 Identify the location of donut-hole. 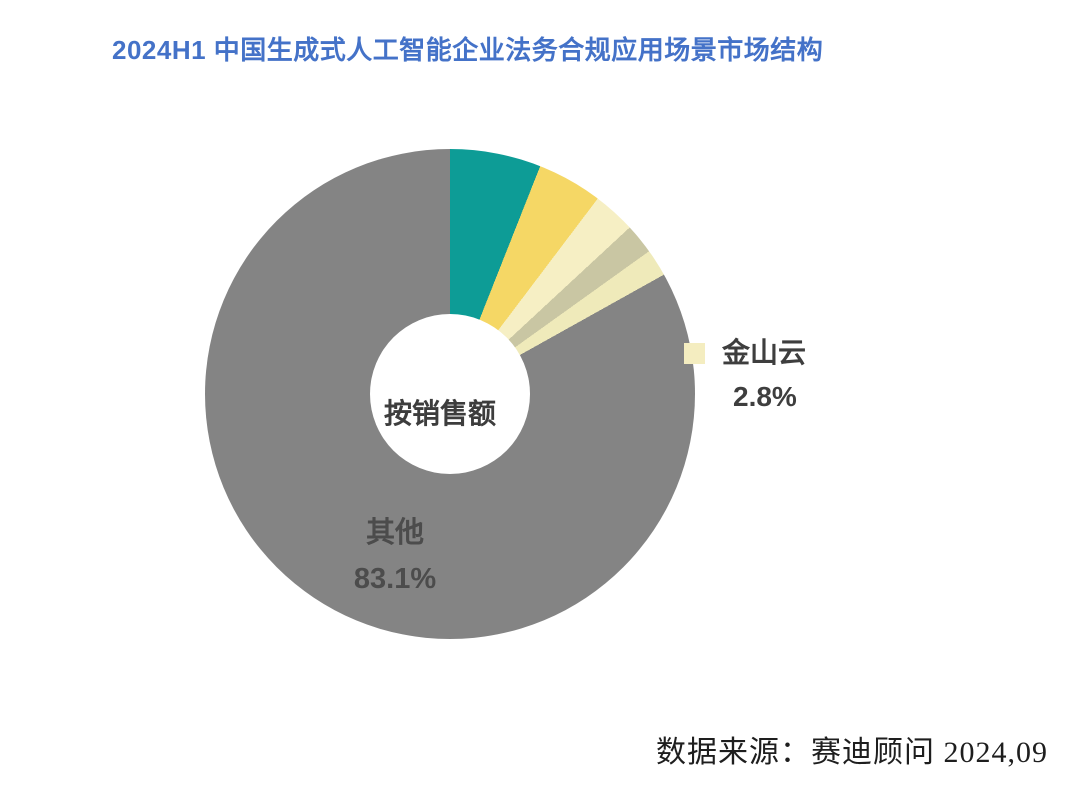
(450, 394).